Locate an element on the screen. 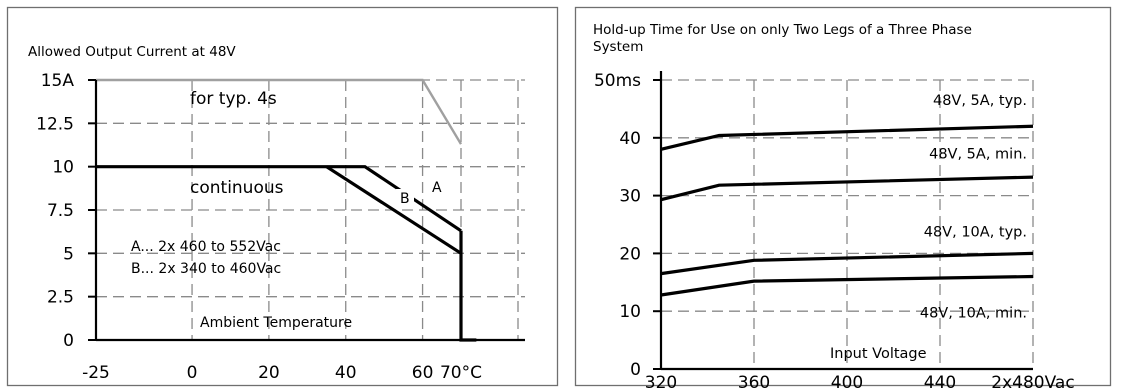  x-tick-label: 400 is located at coordinates (847, 382).